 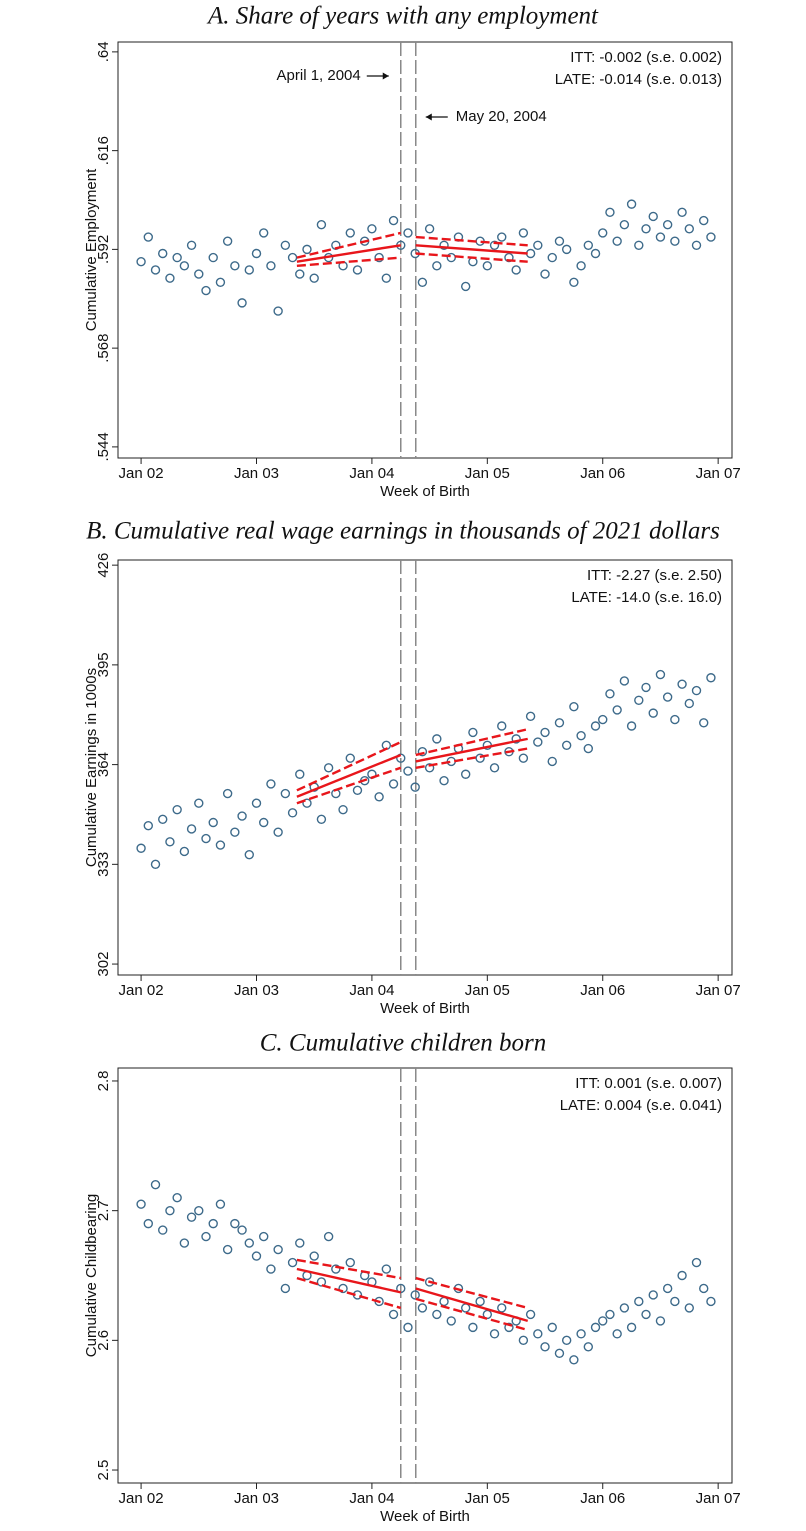 What do you see at coordinates (103, 864) in the screenshot?
I see `y-tick-label: 333` at bounding box center [103, 864].